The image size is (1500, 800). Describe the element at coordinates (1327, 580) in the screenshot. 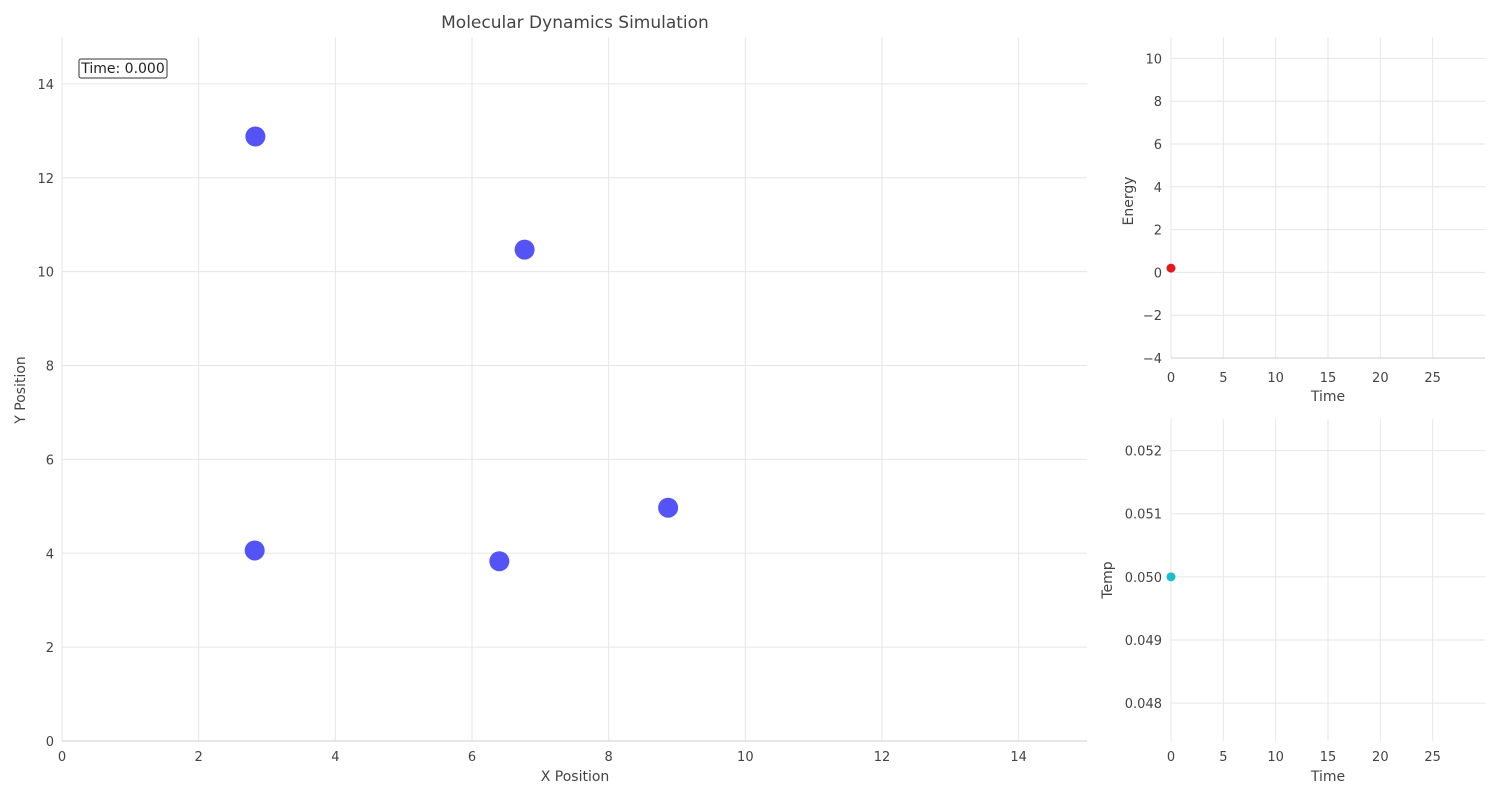

I see `temperature-grid` at that location.